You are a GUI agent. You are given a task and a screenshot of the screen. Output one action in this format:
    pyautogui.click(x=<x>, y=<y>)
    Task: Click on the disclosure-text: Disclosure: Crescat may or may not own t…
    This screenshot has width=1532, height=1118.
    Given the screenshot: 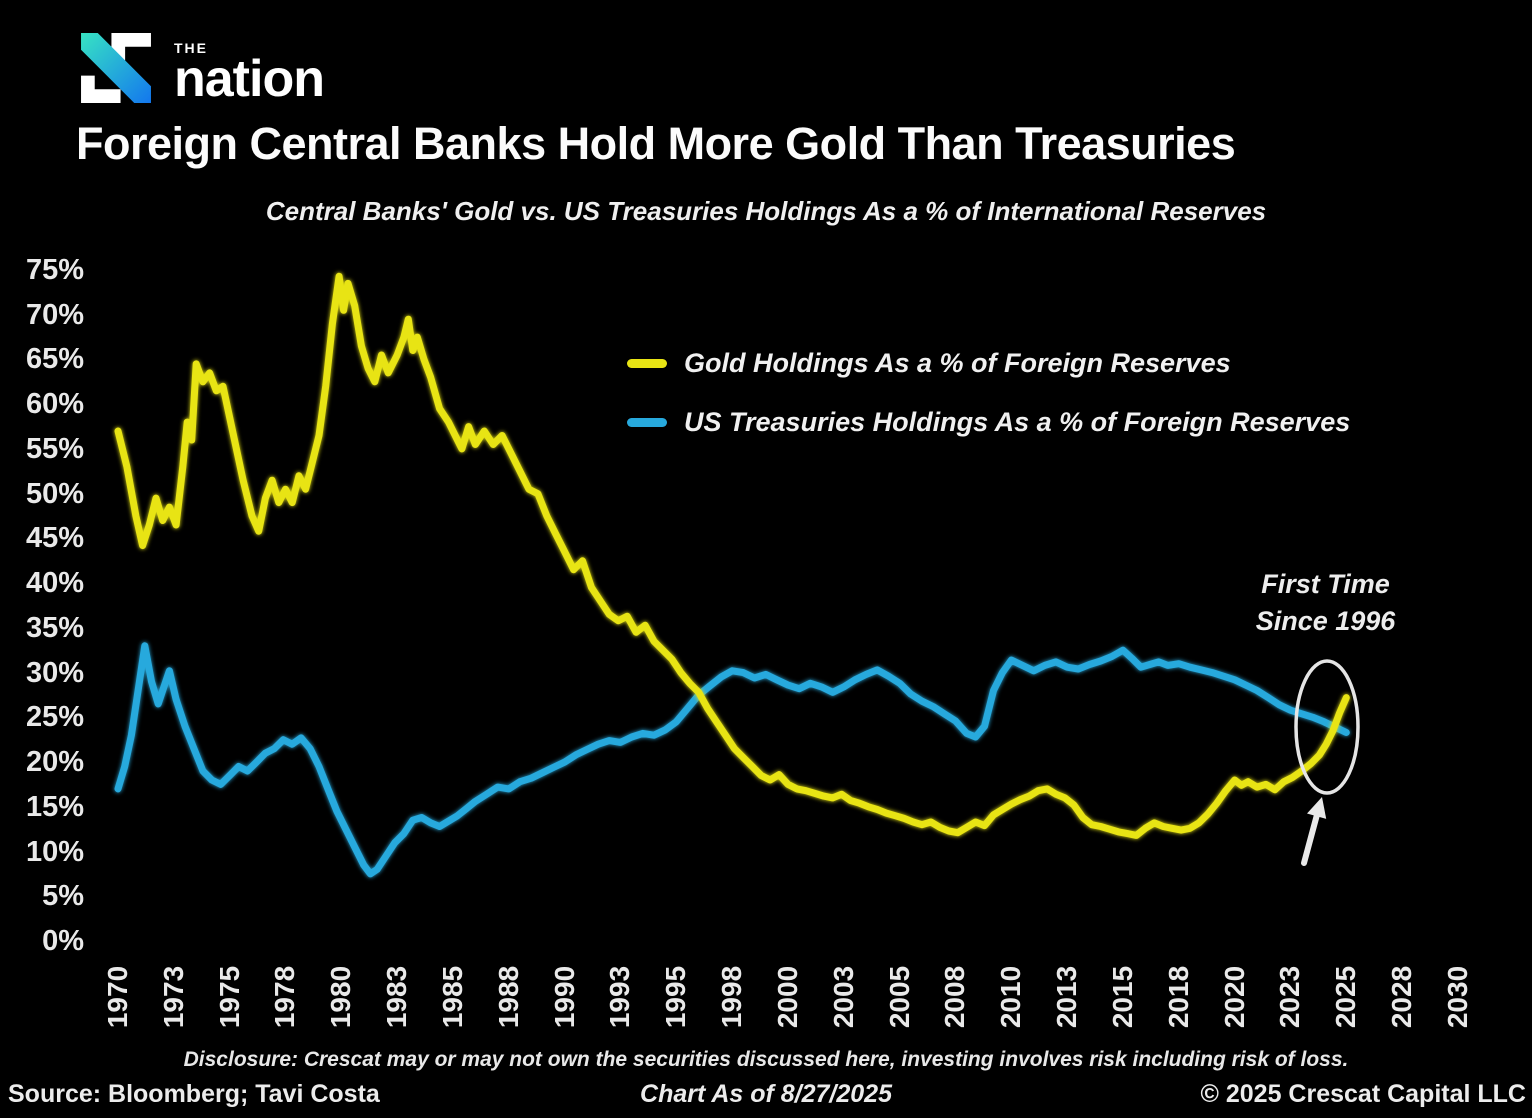 What is the action you would take?
    pyautogui.click(x=766, y=1059)
    